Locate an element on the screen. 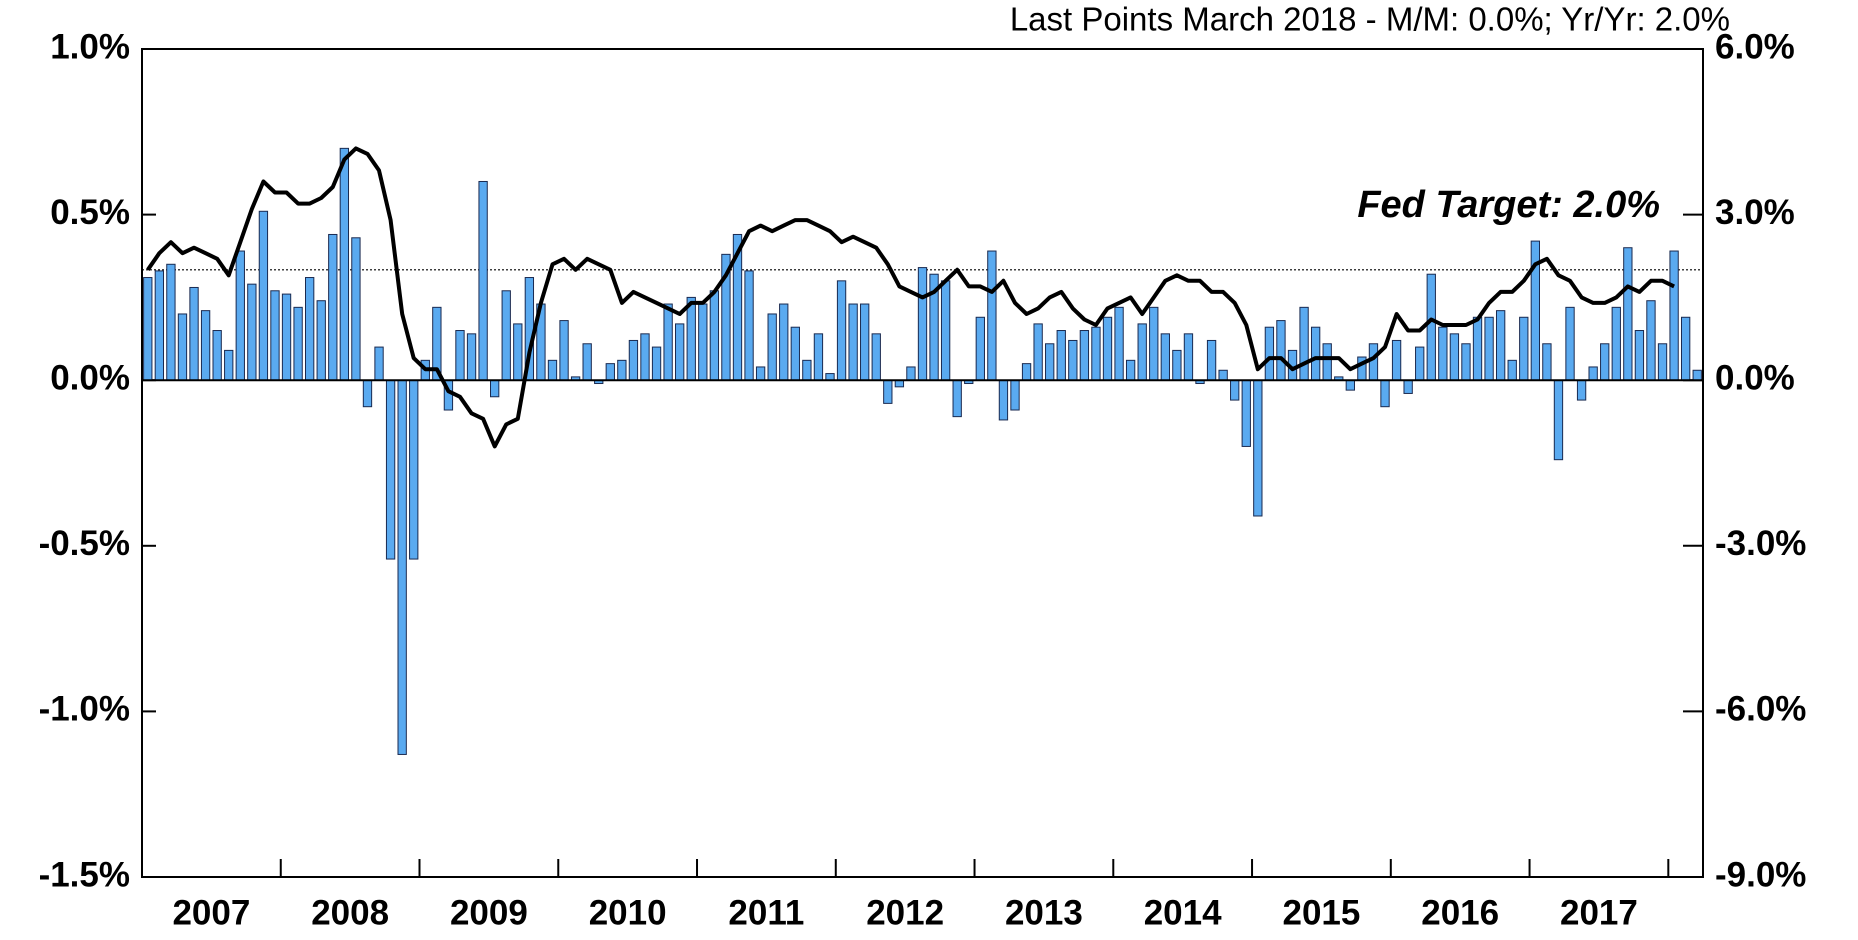  y-tick-label: -0.5% is located at coordinates (84, 543).